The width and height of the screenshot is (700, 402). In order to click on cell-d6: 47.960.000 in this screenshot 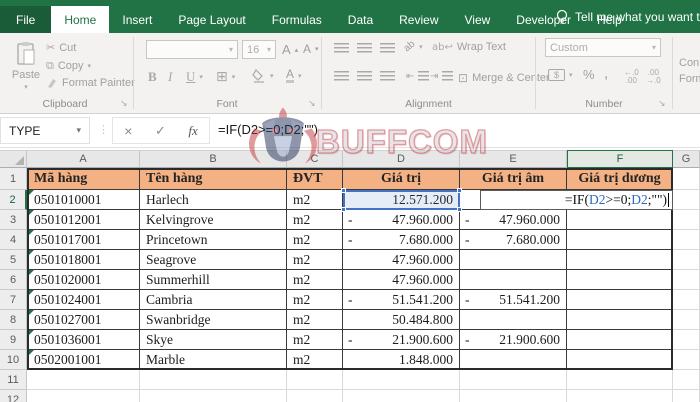, I will do `click(401, 280)`.